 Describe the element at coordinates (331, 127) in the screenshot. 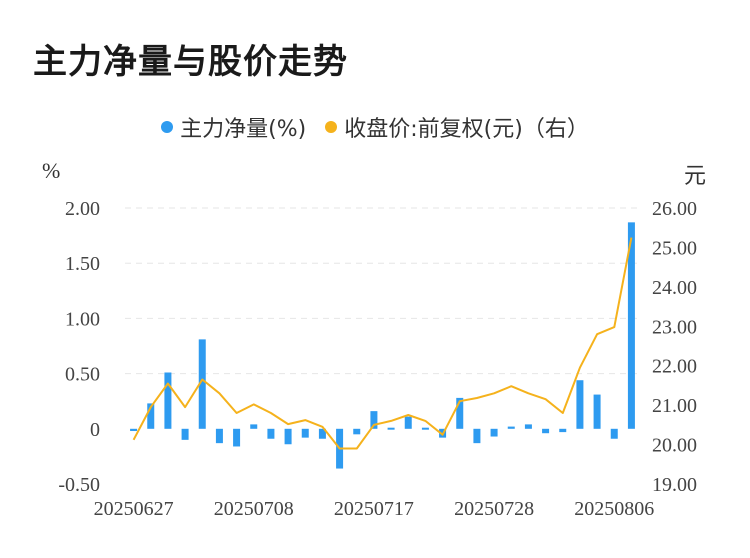

I see `legend-price-marker` at that location.